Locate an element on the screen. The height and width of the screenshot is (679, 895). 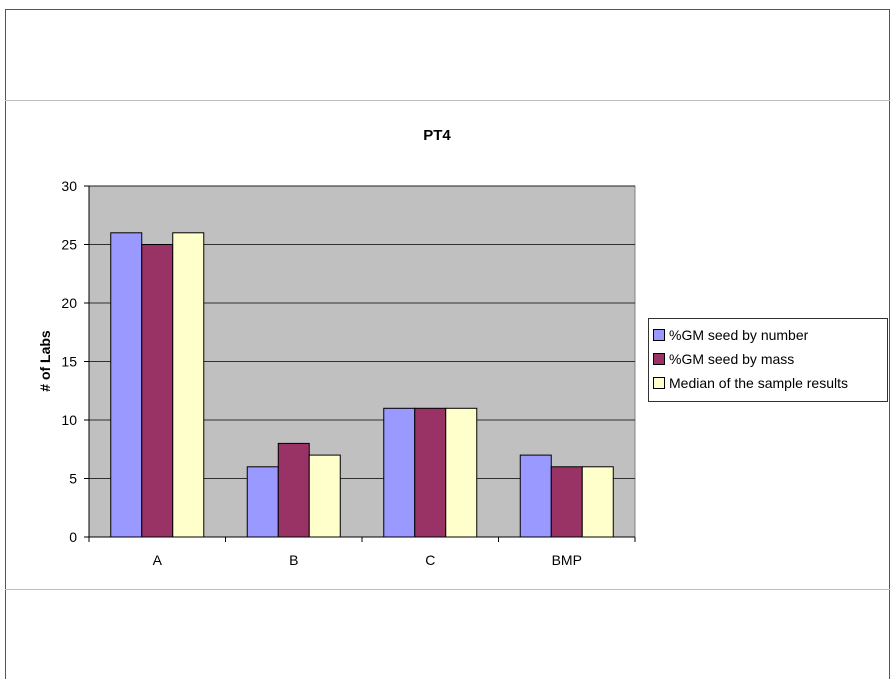
x-tick-label: C is located at coordinates (430, 560).